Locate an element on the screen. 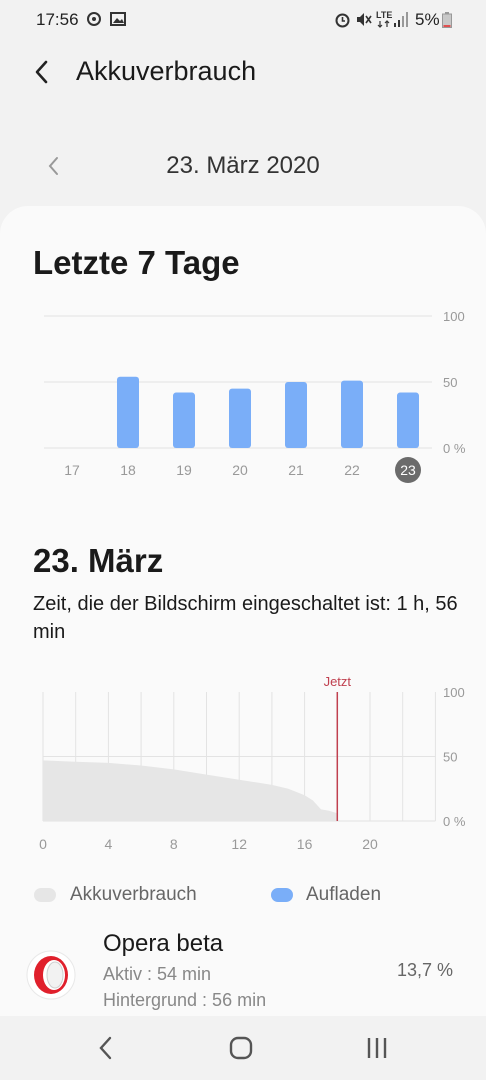 The width and height of the screenshot is (486, 1080). battery-percent: 5% is located at coordinates (427, 19).